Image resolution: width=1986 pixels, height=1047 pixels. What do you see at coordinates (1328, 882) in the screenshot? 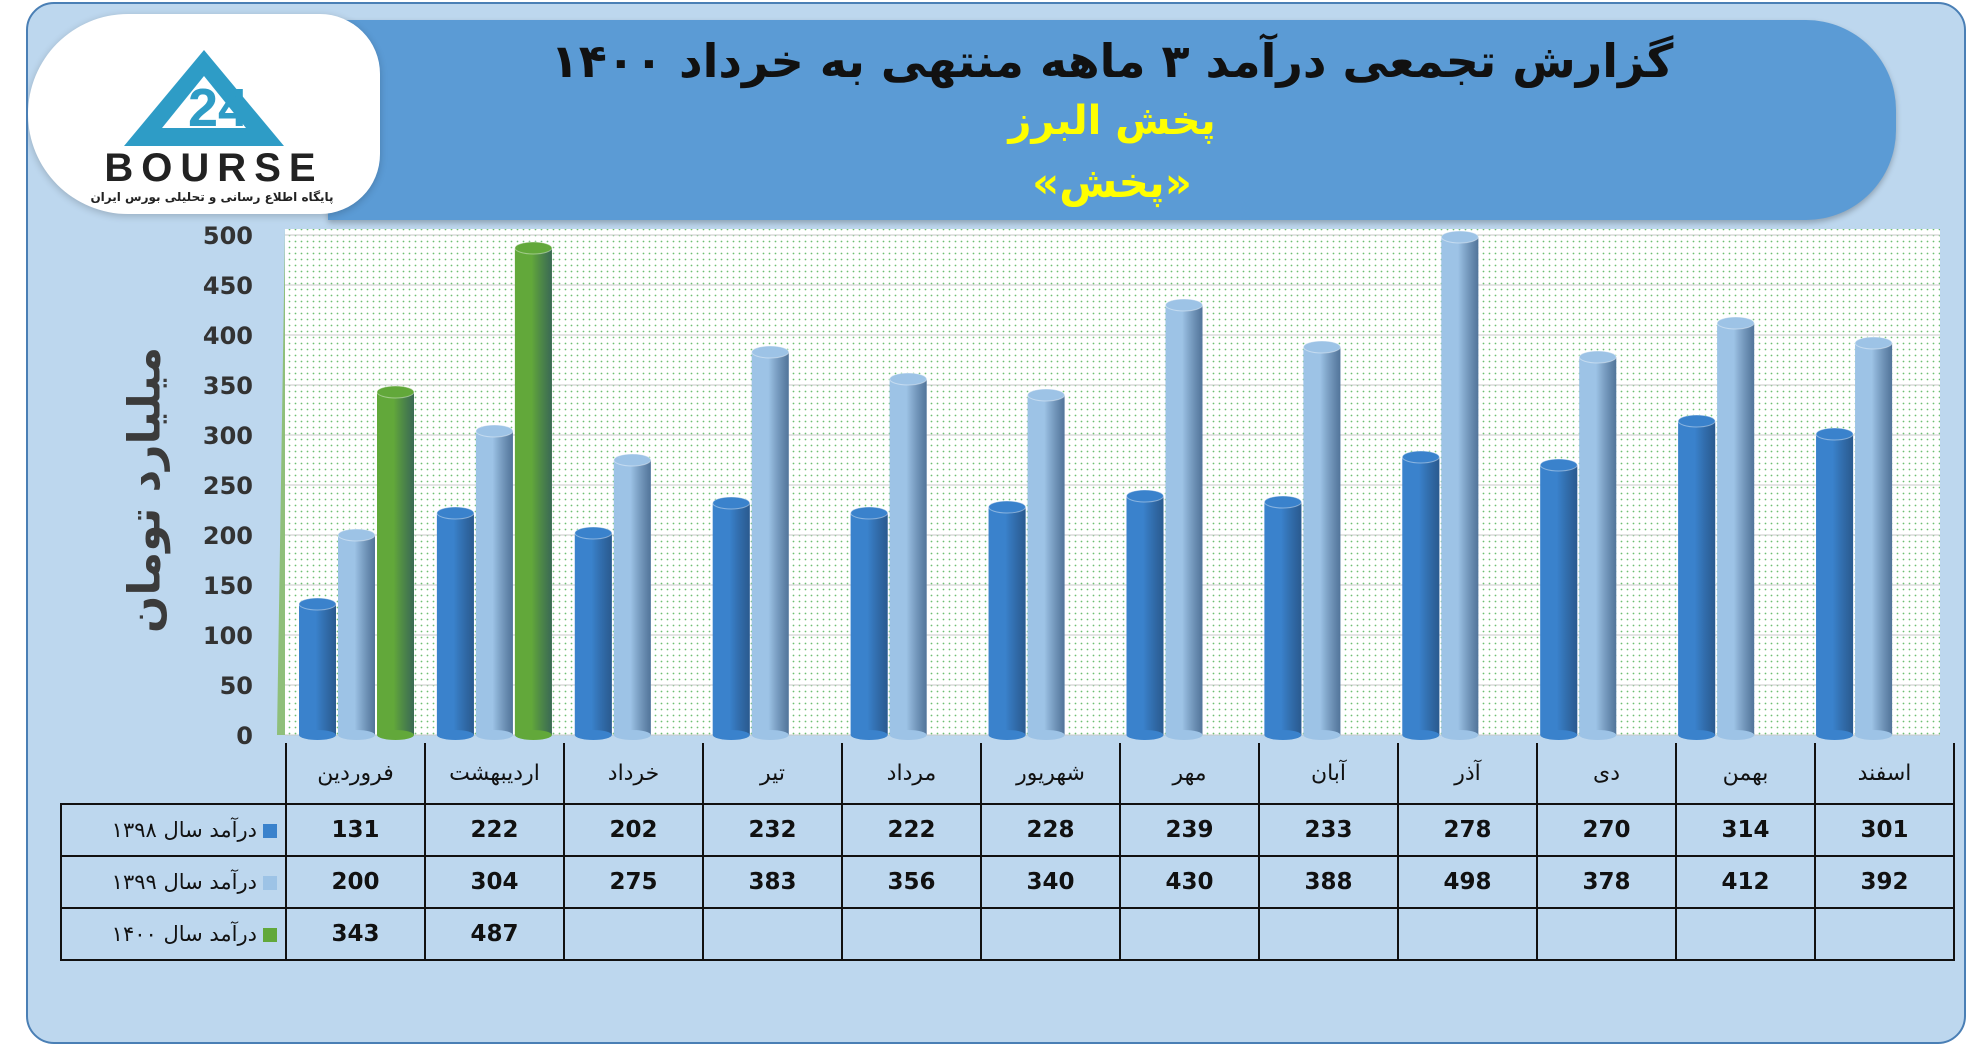
I see `value-cell: 388` at bounding box center [1328, 882].